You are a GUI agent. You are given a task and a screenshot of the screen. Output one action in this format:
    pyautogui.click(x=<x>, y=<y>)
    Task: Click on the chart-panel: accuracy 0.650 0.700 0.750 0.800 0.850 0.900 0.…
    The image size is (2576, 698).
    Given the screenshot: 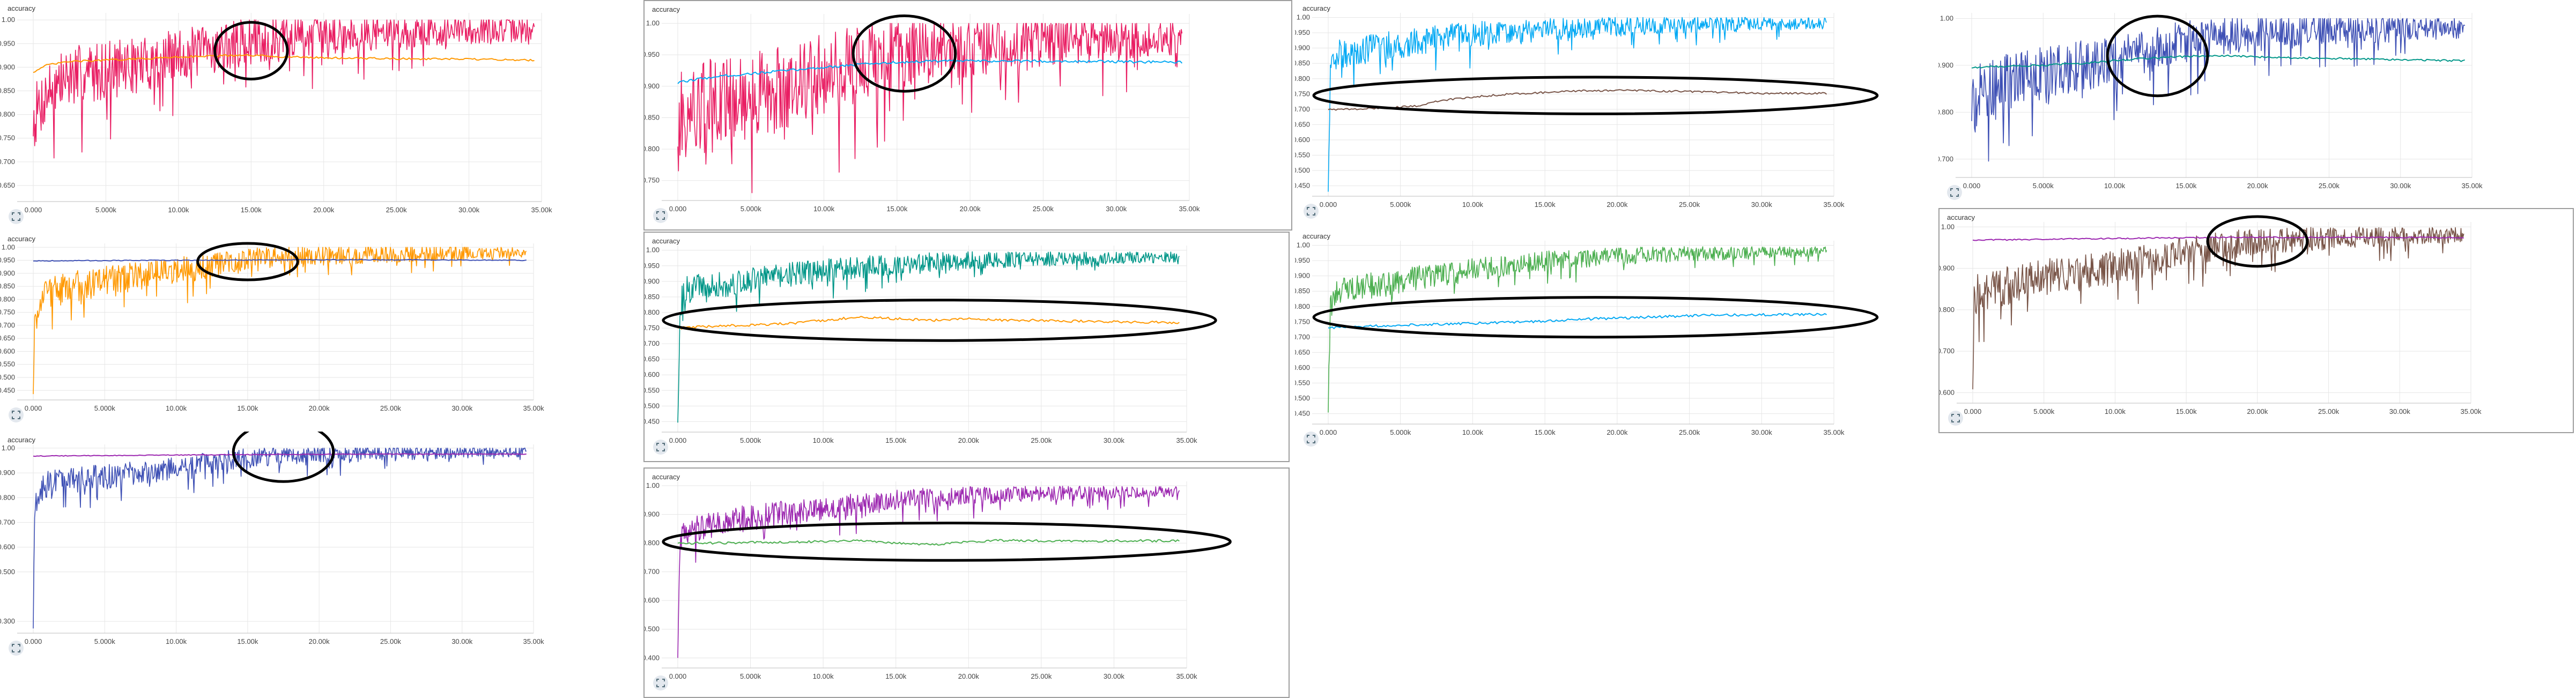 What is the action you would take?
    pyautogui.click(x=321, y=115)
    